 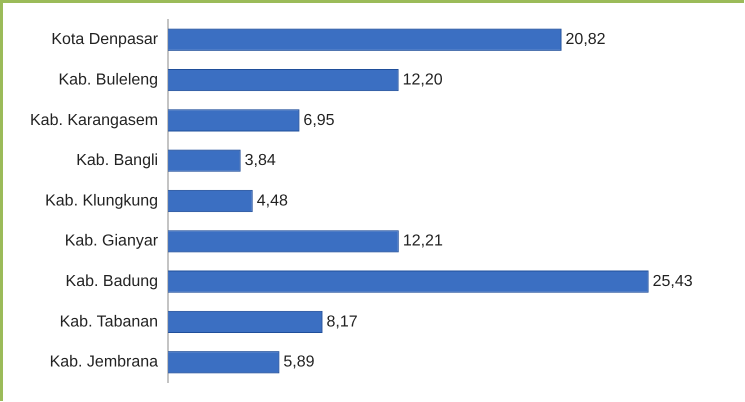 I want to click on y-tick-label: Kab. Bangli, so click(x=117, y=161).